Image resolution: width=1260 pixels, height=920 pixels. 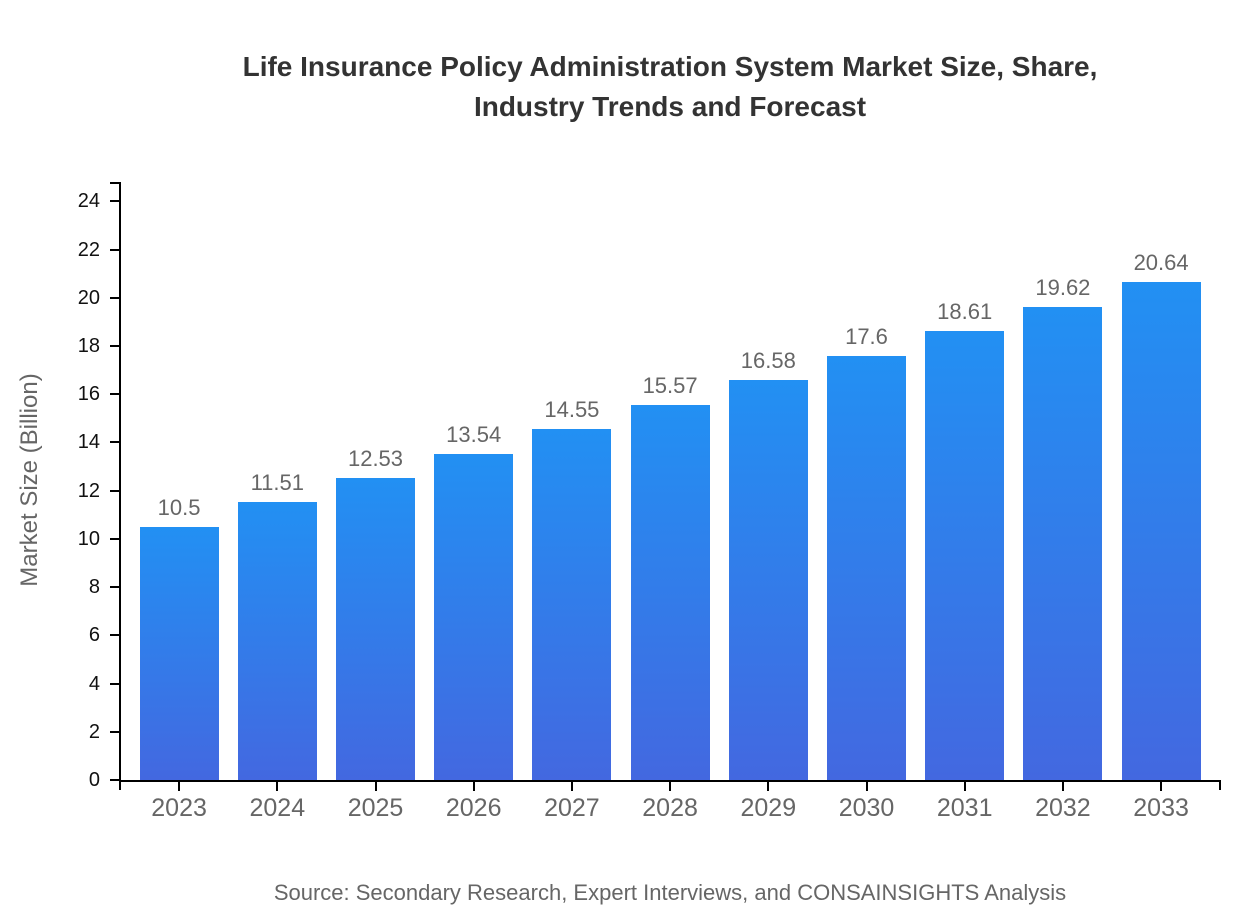 What do you see at coordinates (866, 808) in the screenshot?
I see `x-tick-label: 2030` at bounding box center [866, 808].